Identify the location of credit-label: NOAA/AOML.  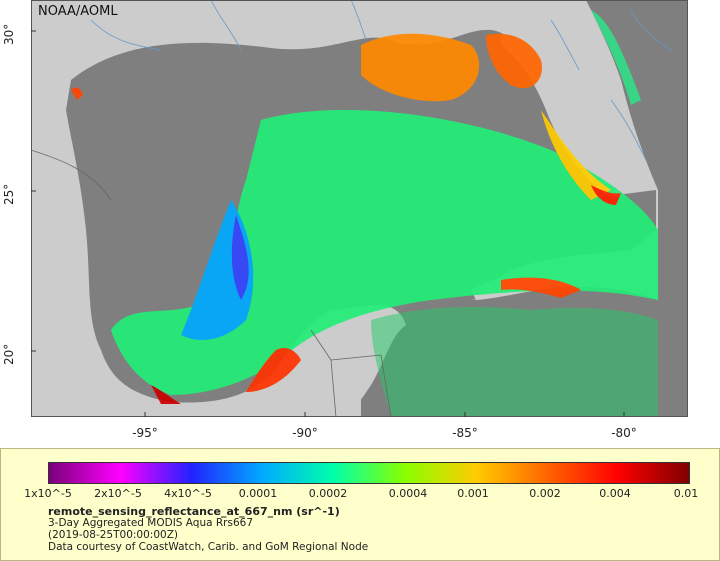
(78, 11).